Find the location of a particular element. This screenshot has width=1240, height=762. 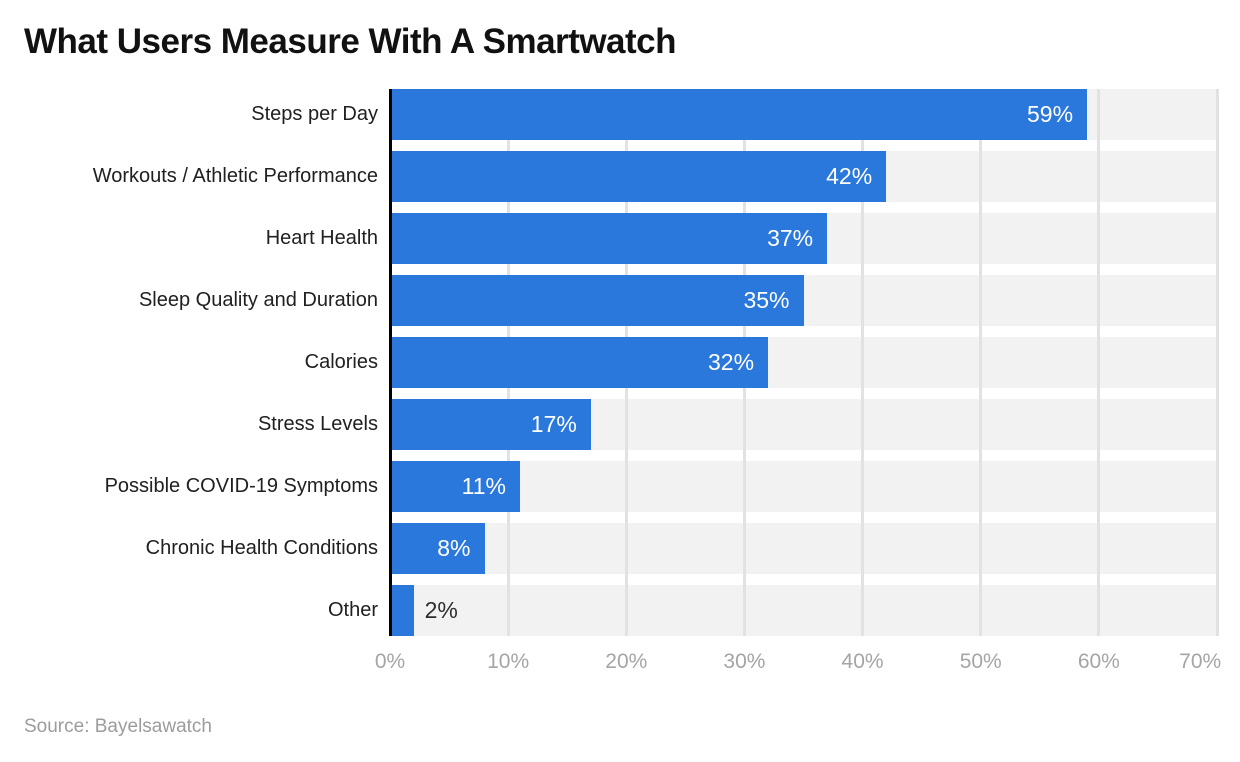

bar-calories: 32% is located at coordinates (579, 362).